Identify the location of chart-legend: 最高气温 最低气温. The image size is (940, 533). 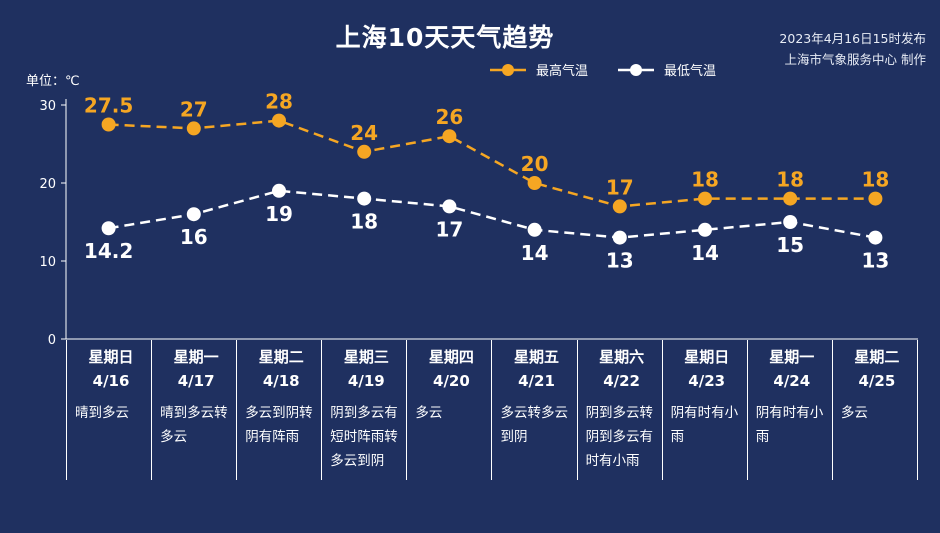
(616, 69).